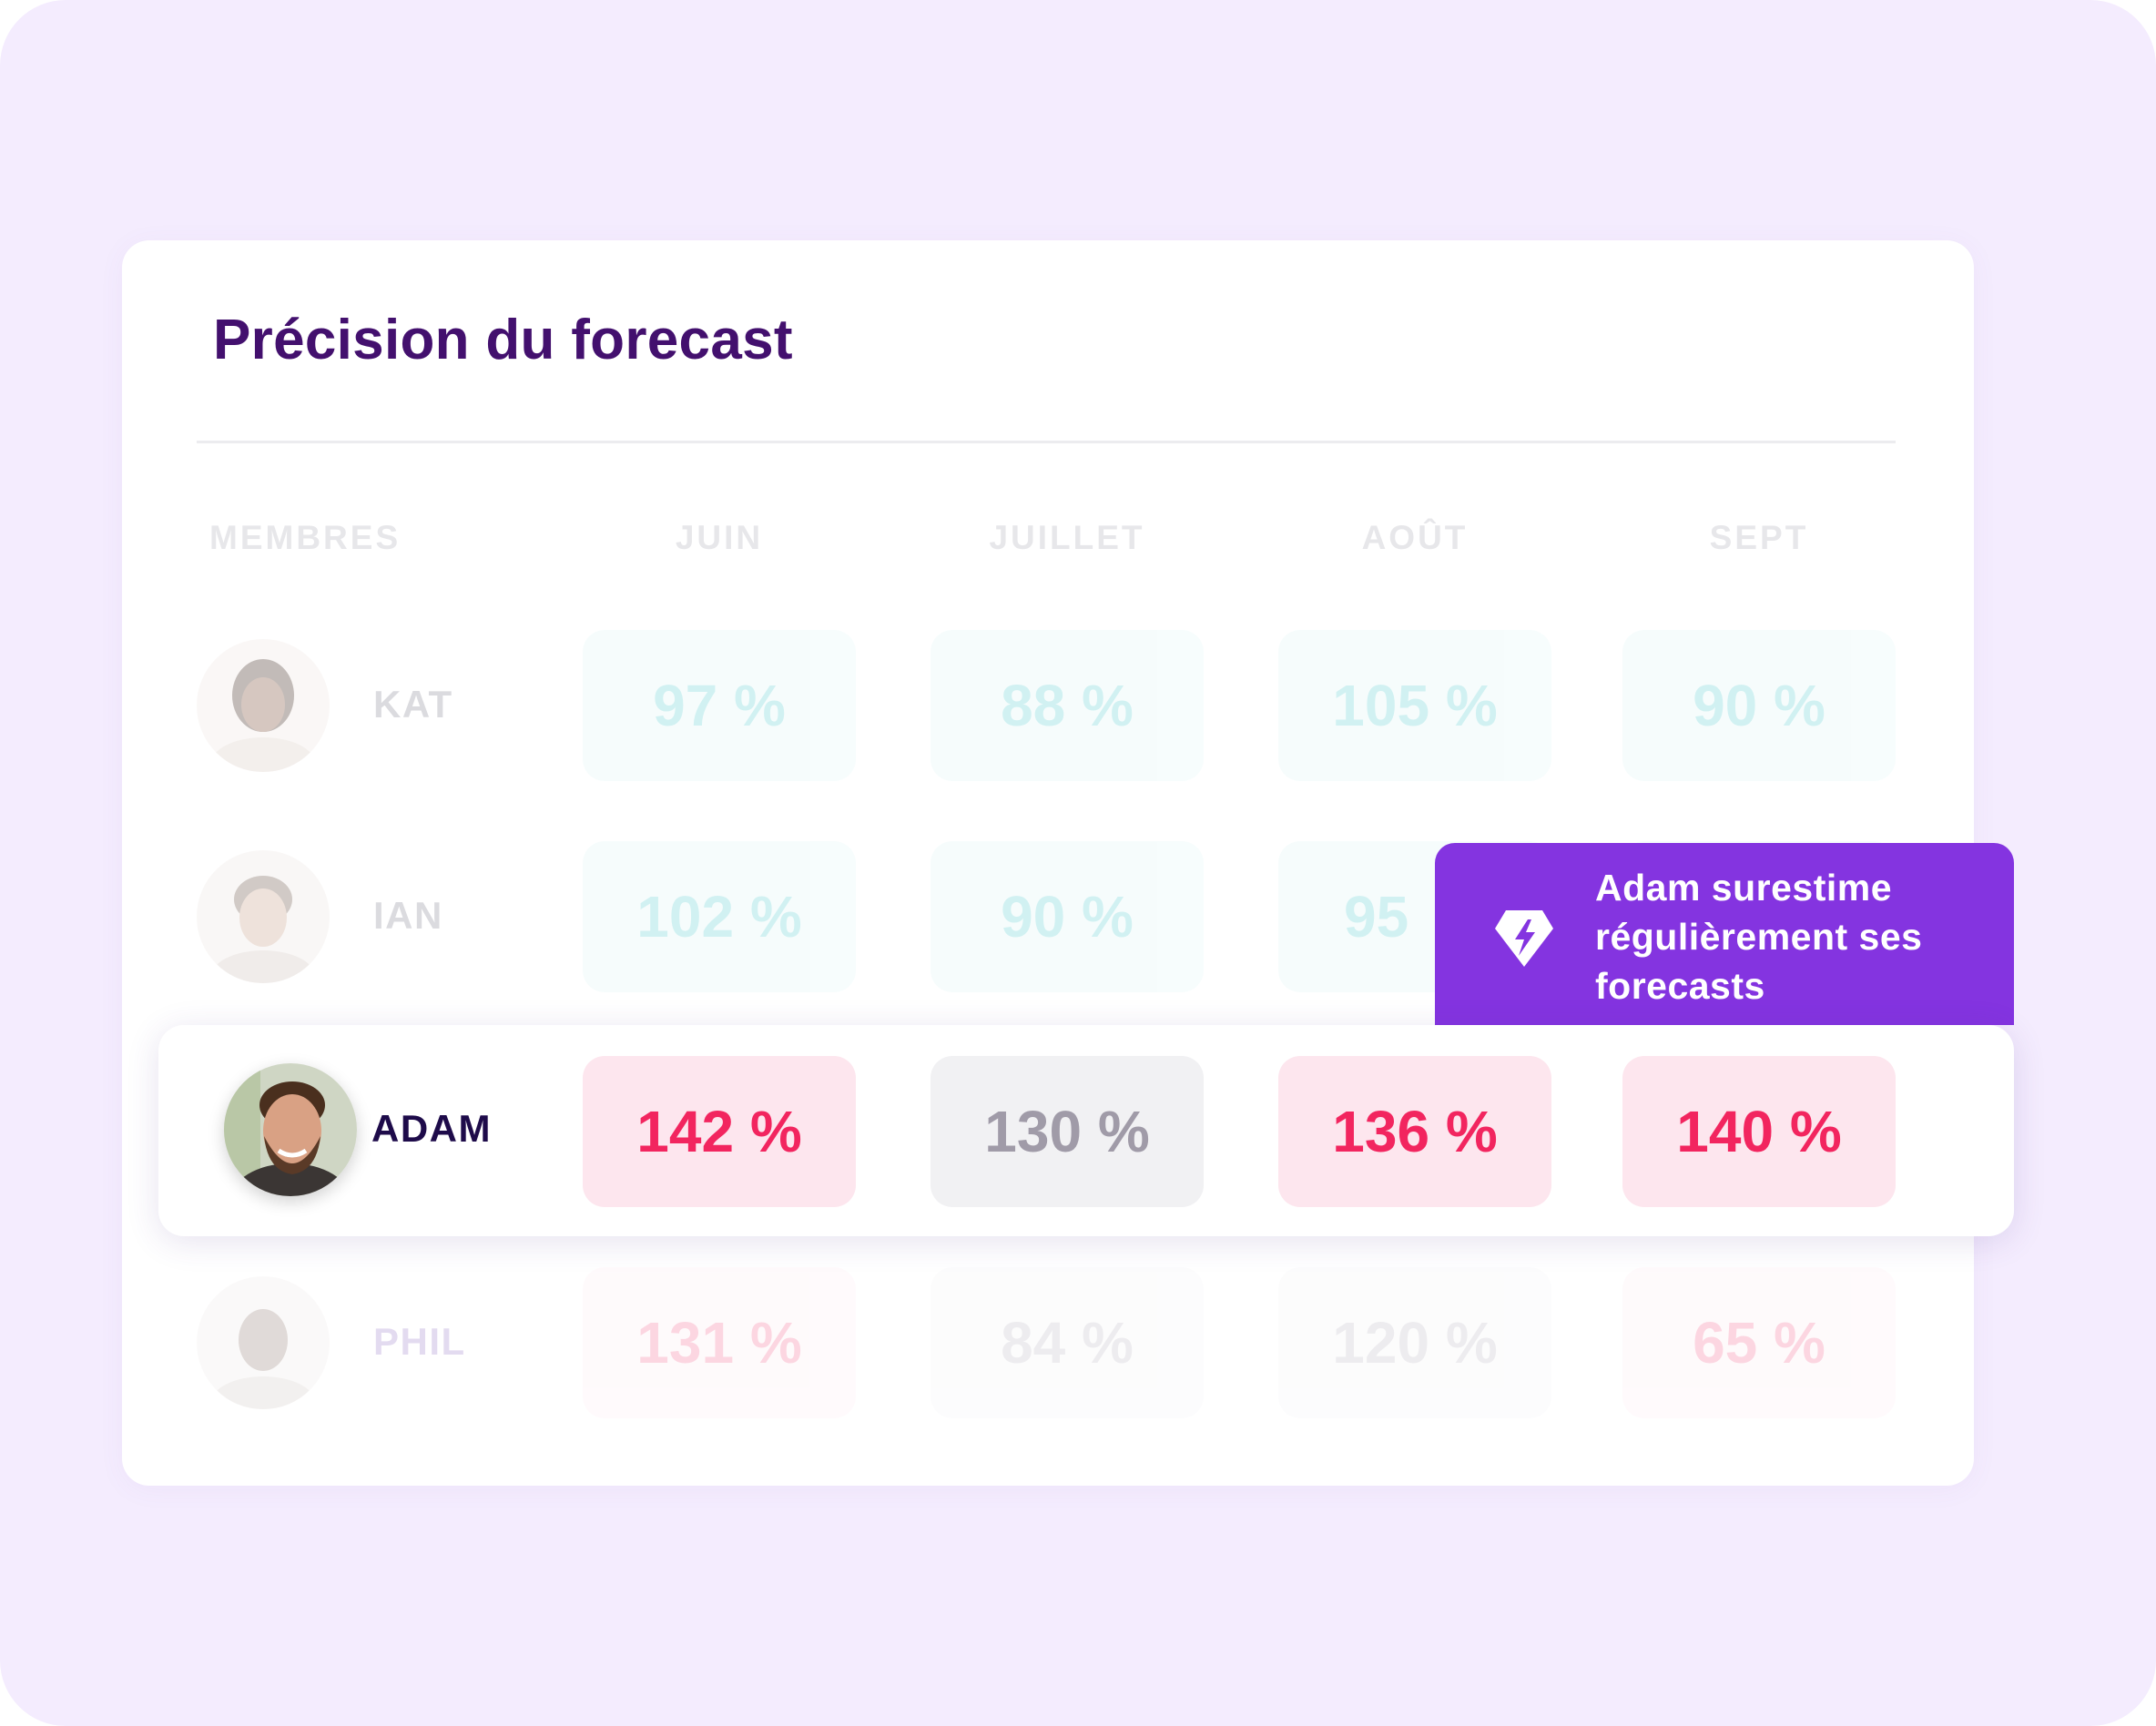 This screenshot has width=2156, height=1726. What do you see at coordinates (1067, 1132) in the screenshot?
I see `forecast-cell: 130 %` at bounding box center [1067, 1132].